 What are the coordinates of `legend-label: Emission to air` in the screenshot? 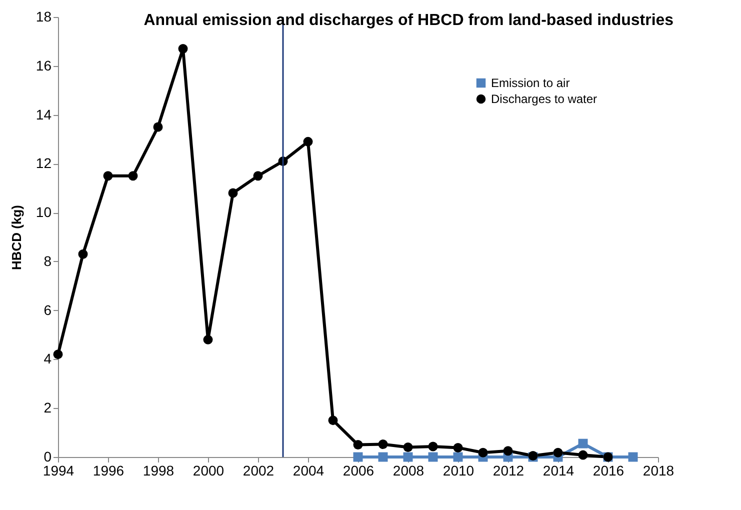 It's located at (530, 83).